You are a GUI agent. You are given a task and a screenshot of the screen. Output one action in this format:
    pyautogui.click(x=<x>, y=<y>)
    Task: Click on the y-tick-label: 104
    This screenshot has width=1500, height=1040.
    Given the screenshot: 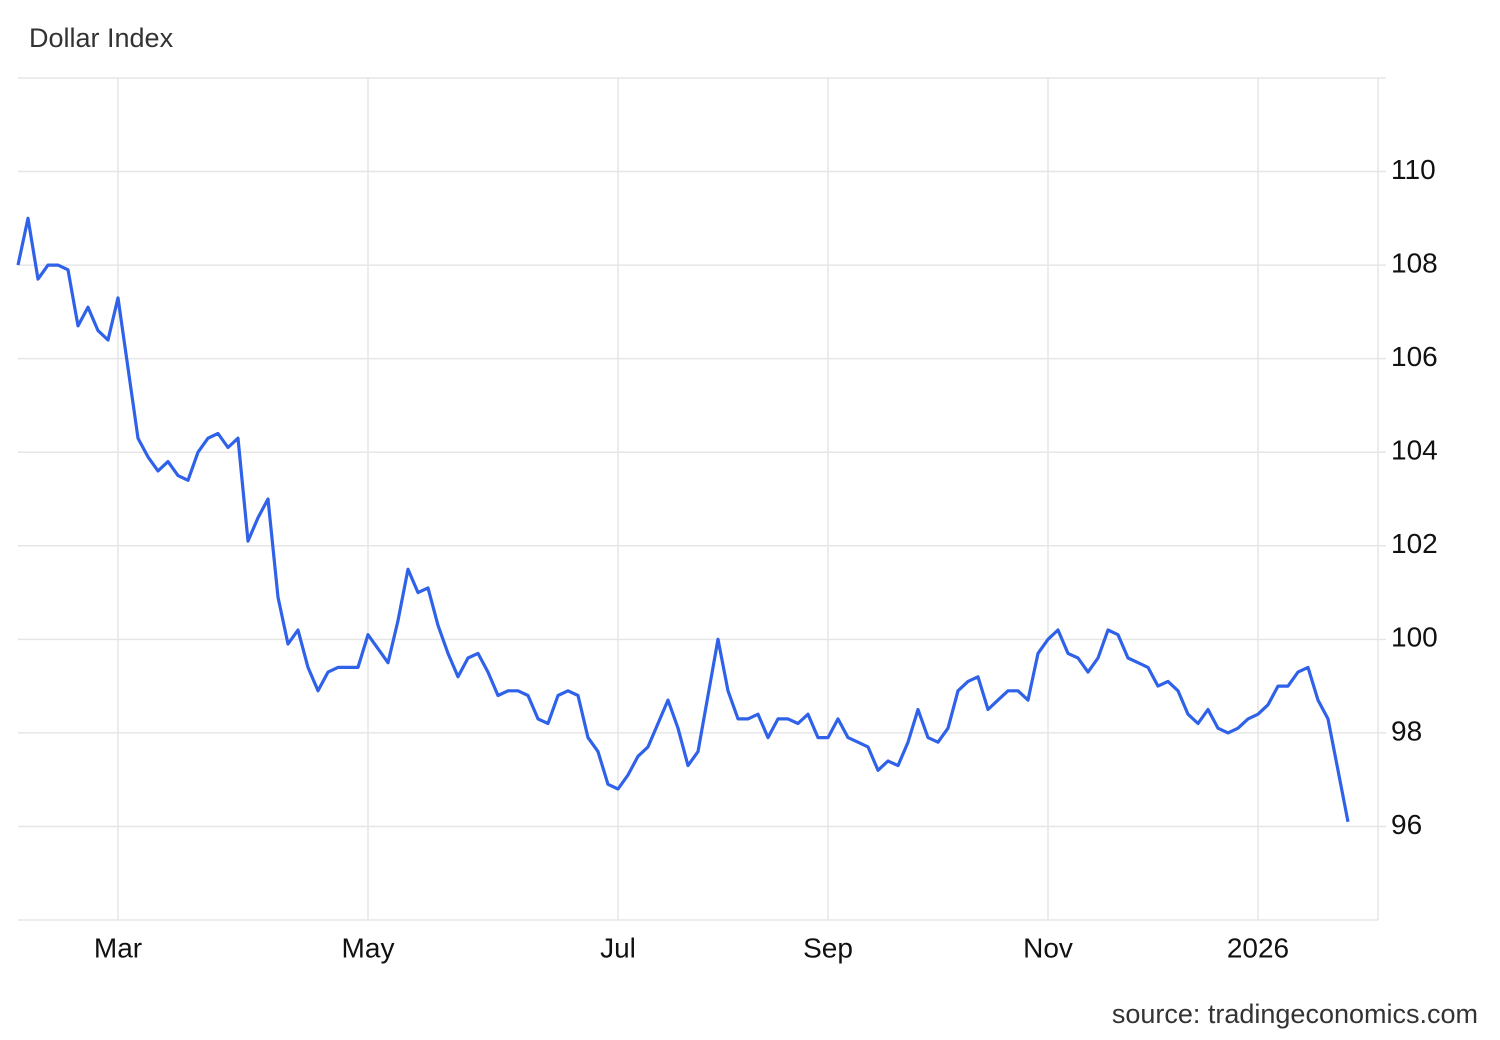 What is the action you would take?
    pyautogui.click(x=1414, y=450)
    